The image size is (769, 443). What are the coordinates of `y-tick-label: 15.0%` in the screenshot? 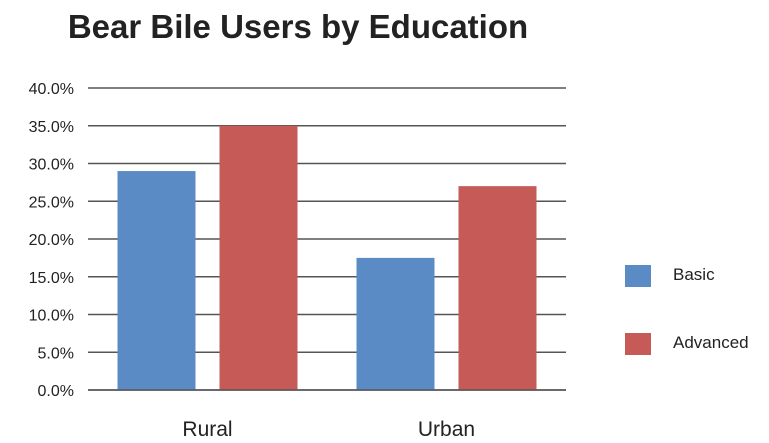 It's located at (51, 278).